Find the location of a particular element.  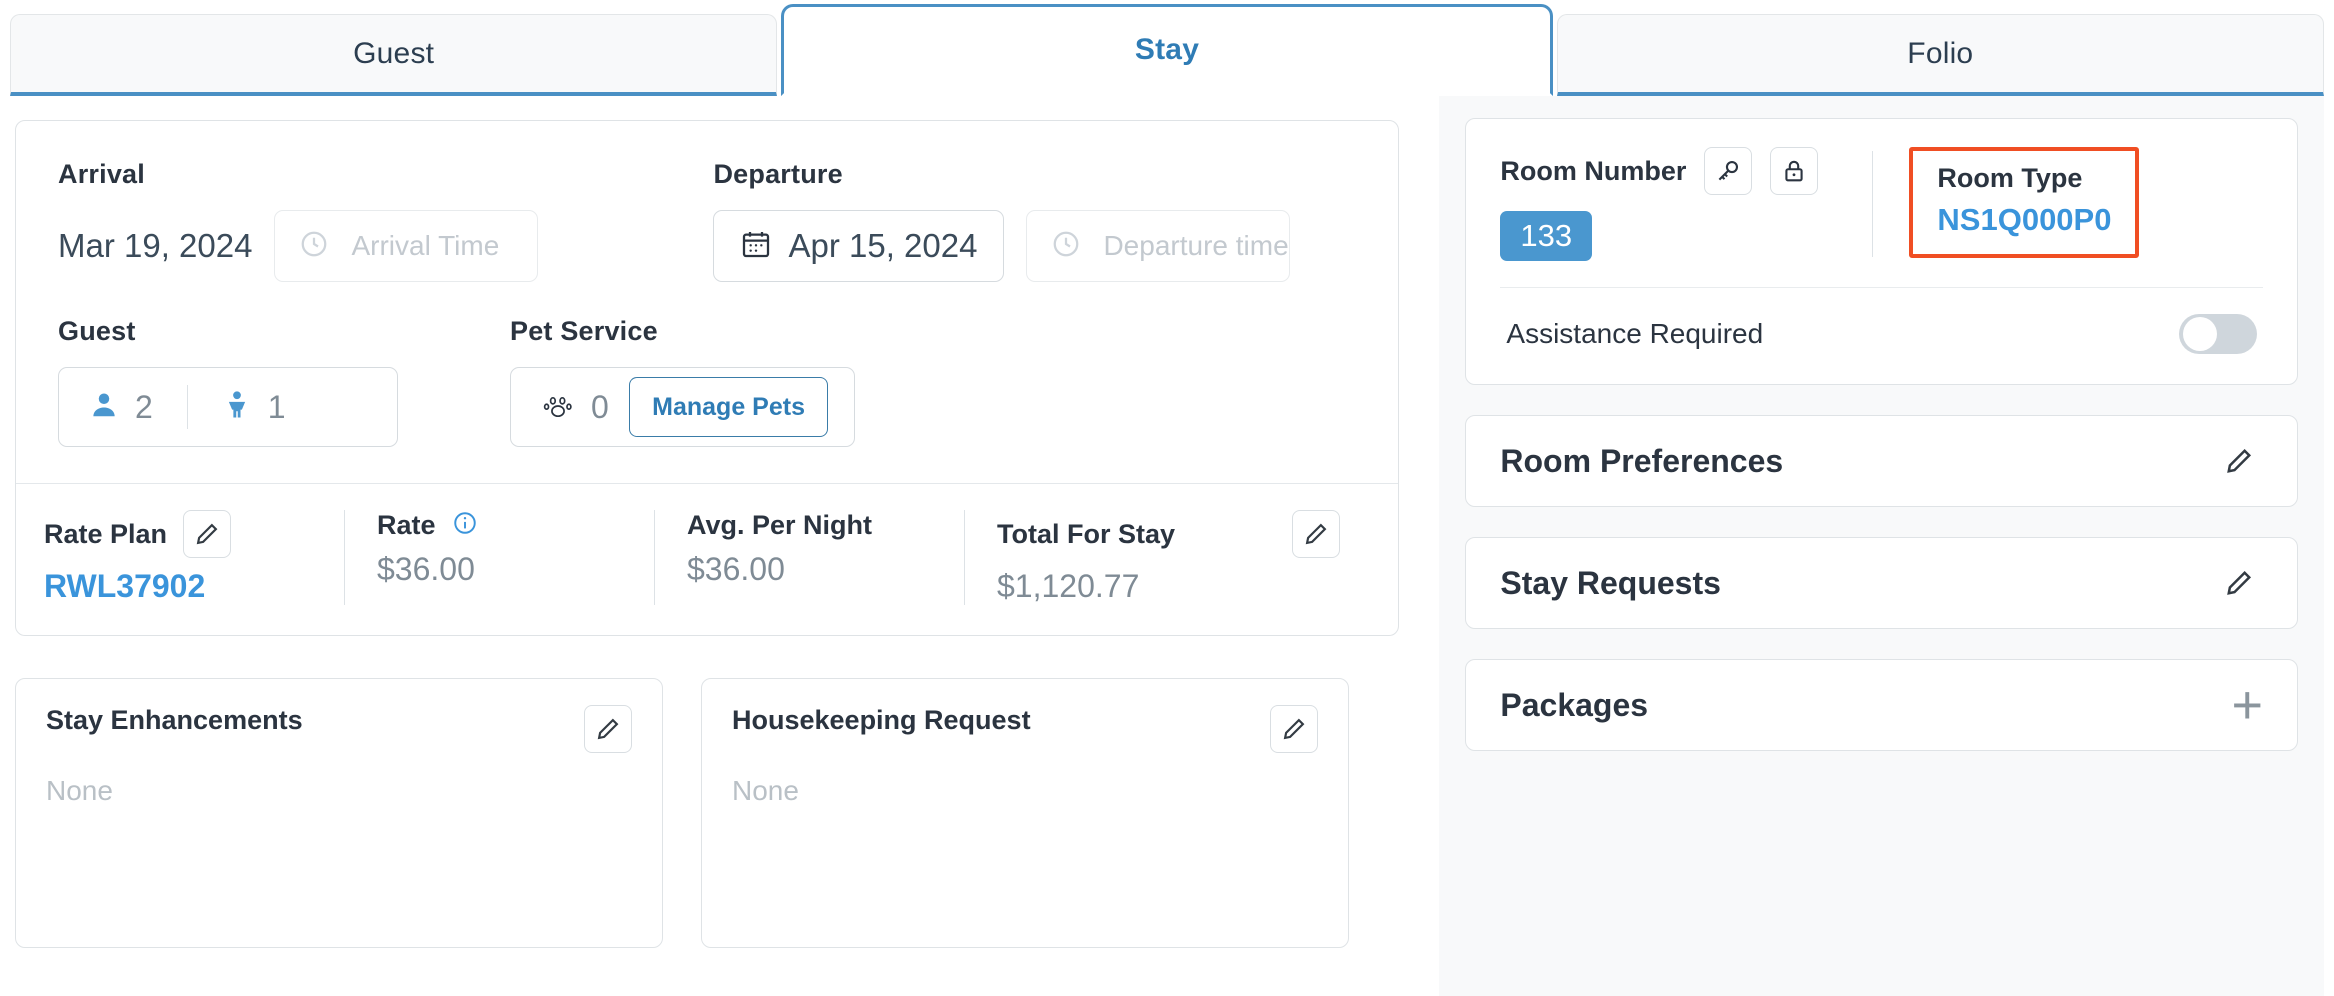

rate-plan-cell: Rate Plan RWL37902 is located at coordinates (194, 557).